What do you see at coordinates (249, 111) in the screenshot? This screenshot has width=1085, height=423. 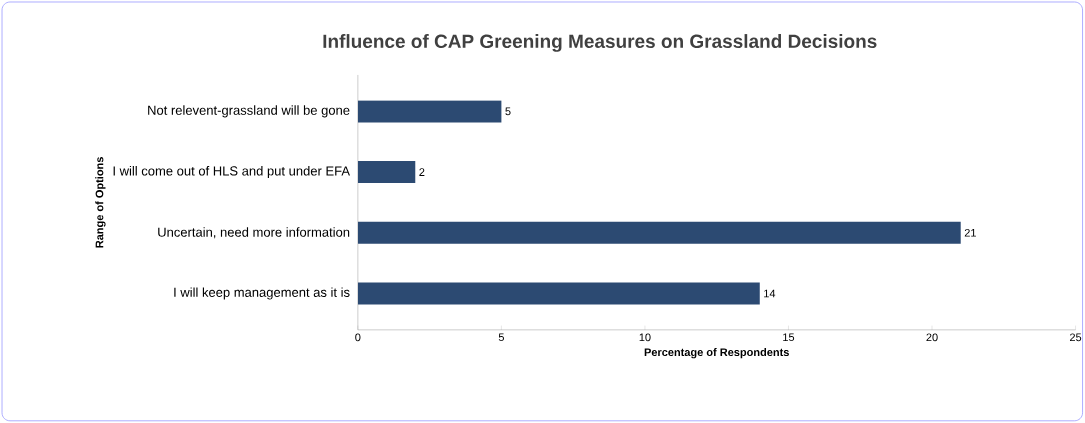 I see `y-tick-label: Not relevent-grassland will be gone` at bounding box center [249, 111].